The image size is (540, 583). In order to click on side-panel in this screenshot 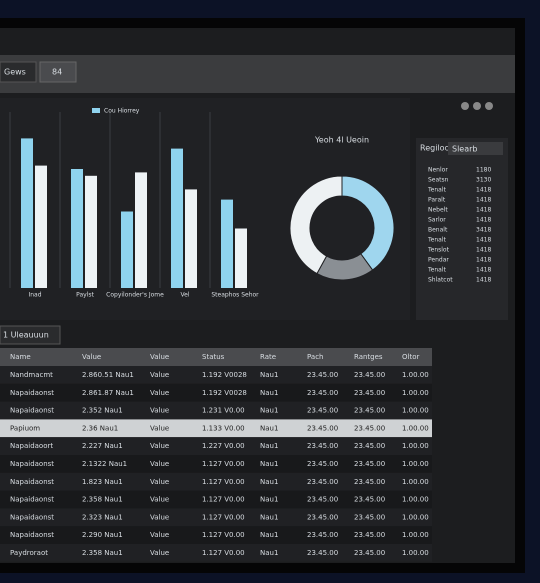, I will do `click(462, 229)`.